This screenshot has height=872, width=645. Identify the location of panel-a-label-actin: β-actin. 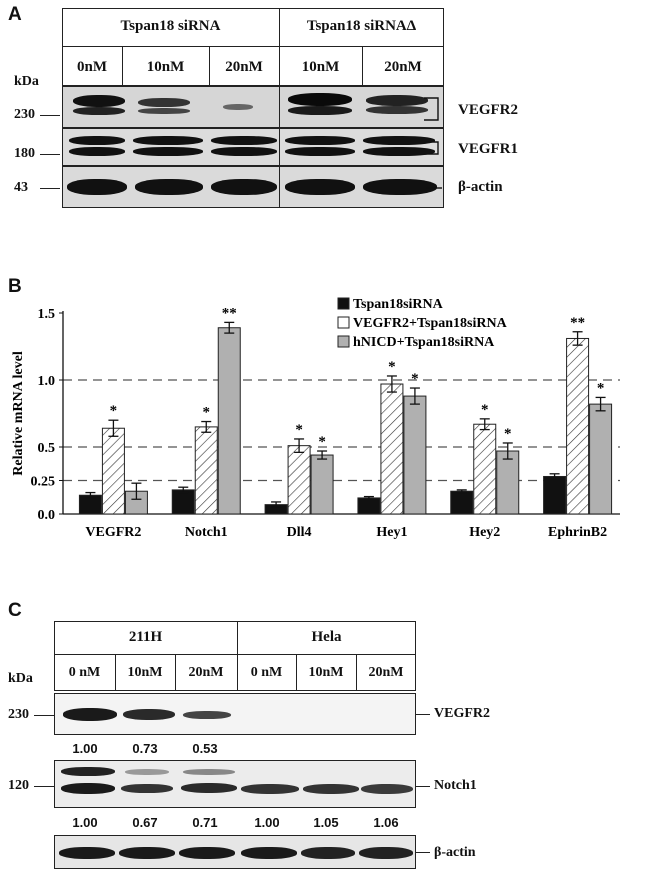
(480, 187).